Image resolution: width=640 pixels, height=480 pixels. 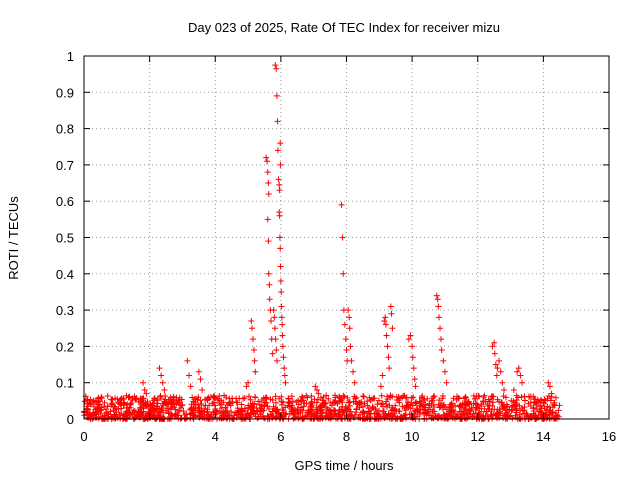 What do you see at coordinates (65, 383) in the screenshot?
I see `y-tick-label: 0.1` at bounding box center [65, 383].